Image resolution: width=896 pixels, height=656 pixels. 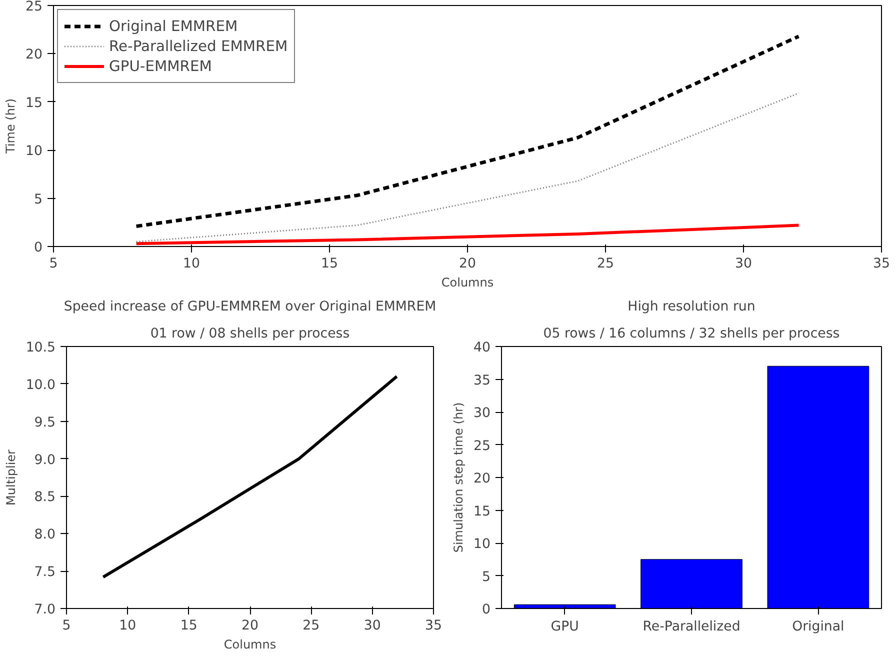 What do you see at coordinates (45, 572) in the screenshot?
I see `y-tick-label: 7.5` at bounding box center [45, 572].